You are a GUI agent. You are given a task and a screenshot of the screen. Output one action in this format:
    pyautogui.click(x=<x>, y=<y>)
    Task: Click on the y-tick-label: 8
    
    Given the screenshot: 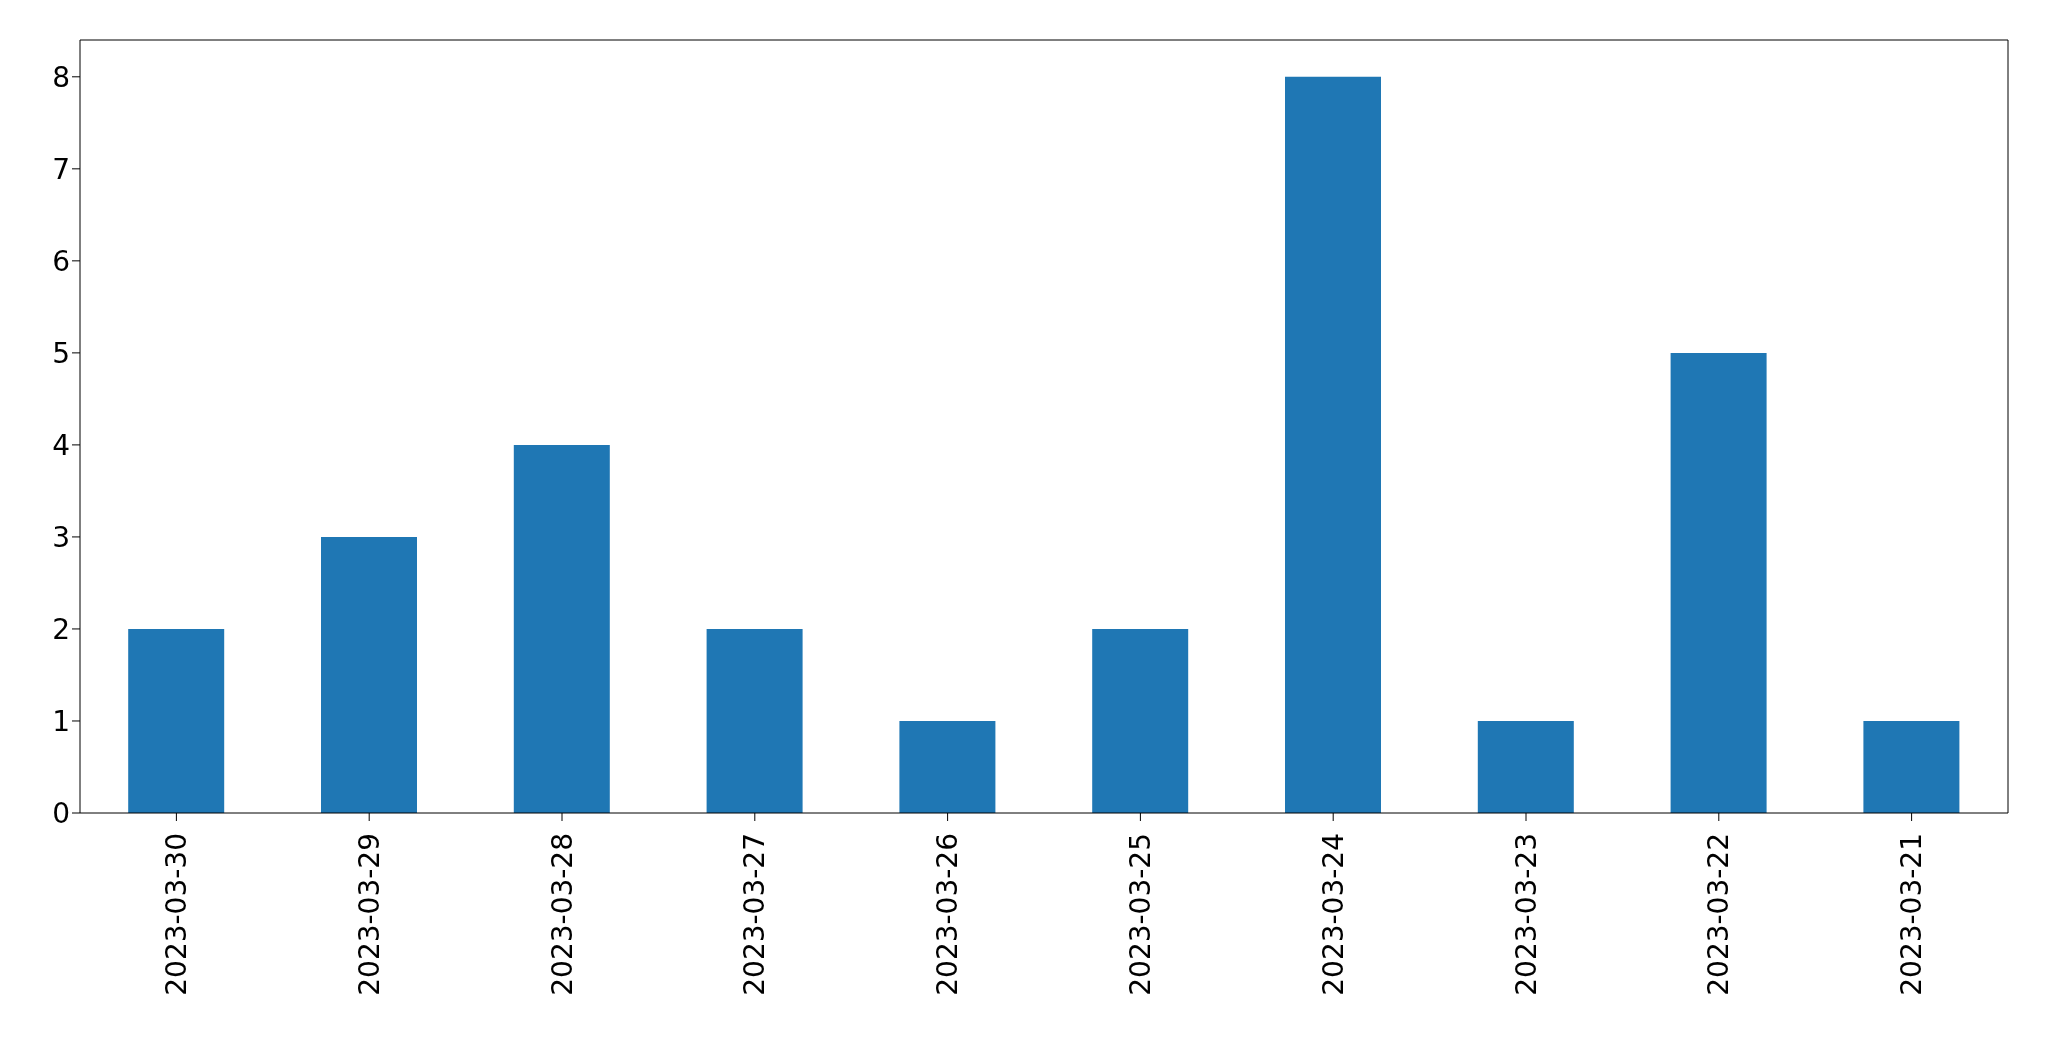 What is the action you would take?
    pyautogui.click(x=61, y=77)
    